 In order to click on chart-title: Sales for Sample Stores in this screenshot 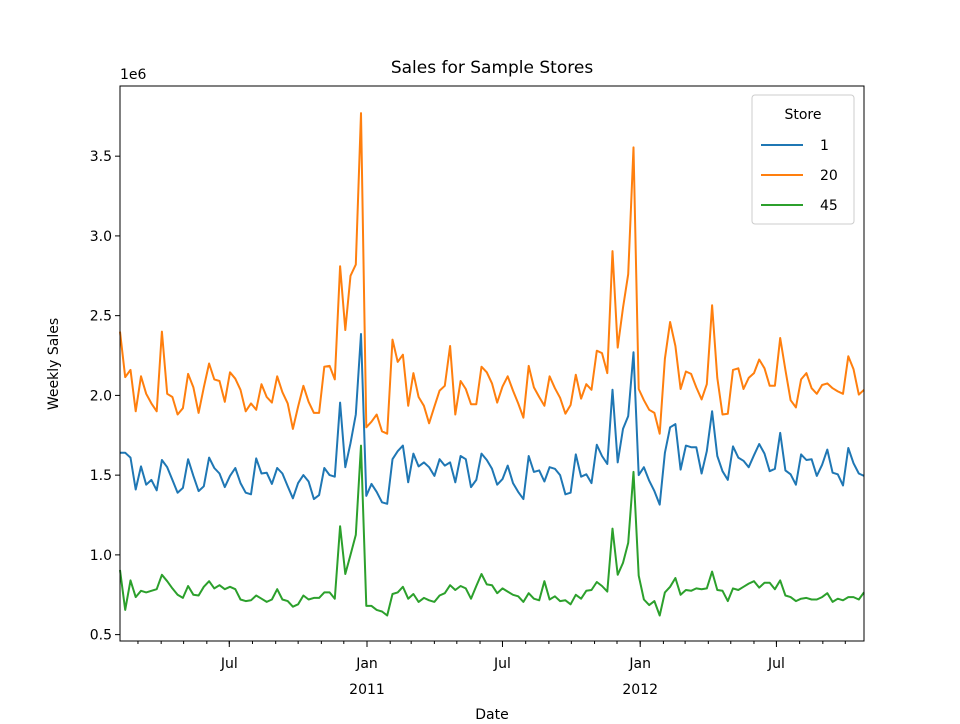, I will do `click(492, 68)`.